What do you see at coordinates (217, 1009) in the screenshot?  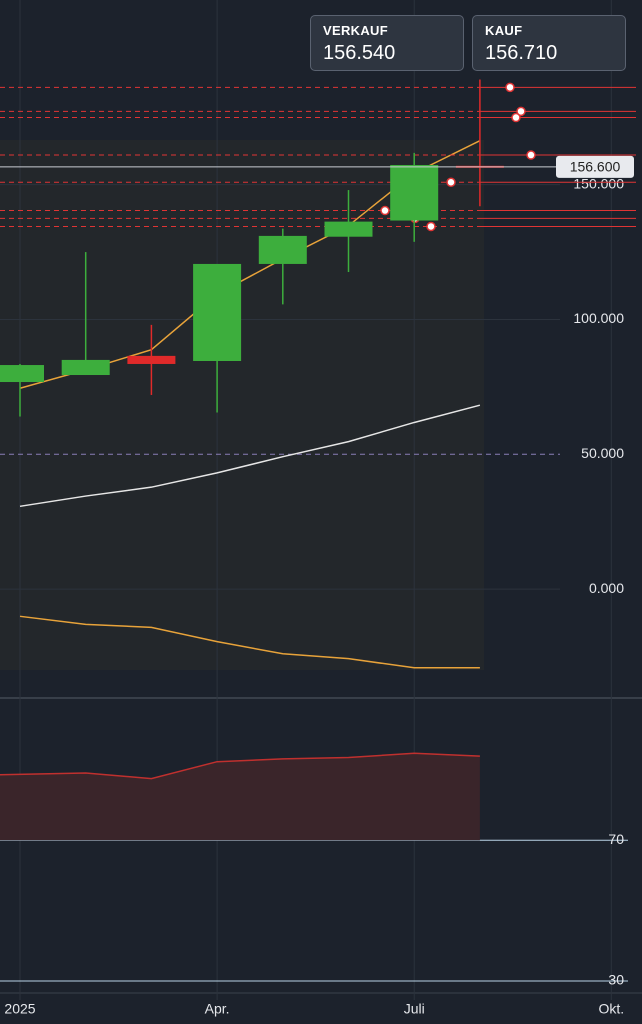 I see `x-tick-label: Apr.` at bounding box center [217, 1009].